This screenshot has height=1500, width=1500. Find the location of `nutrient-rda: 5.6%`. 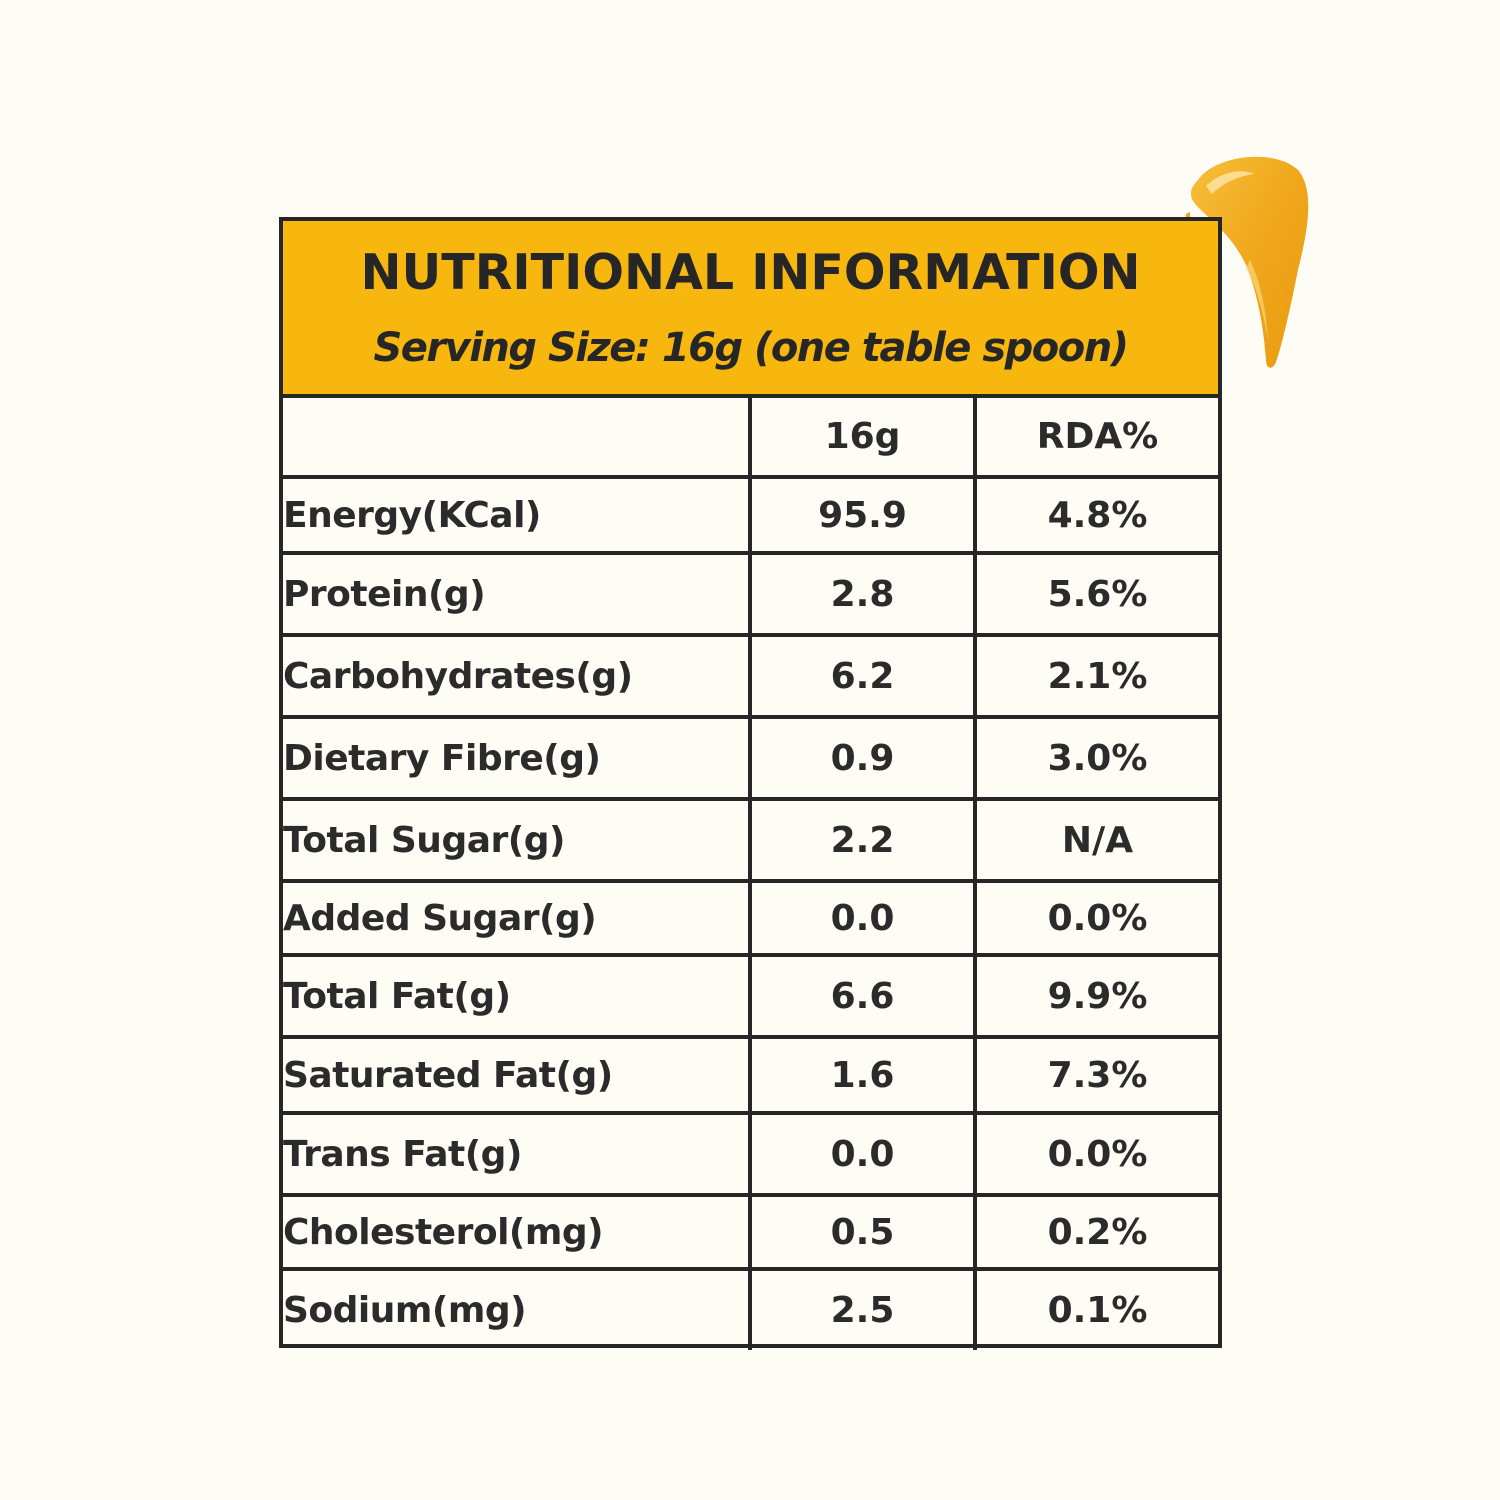

nutrient-rda: 5.6% is located at coordinates (1095, 594).